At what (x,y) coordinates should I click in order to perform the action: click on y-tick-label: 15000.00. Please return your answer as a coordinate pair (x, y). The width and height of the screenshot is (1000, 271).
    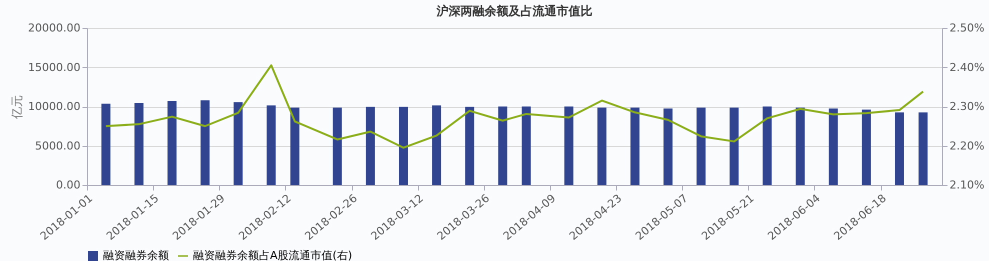
    Looking at the image, I should click on (54, 67).